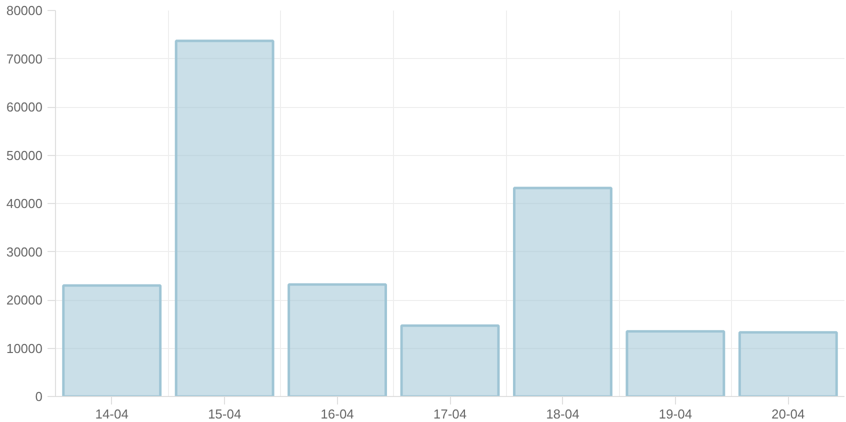 Image resolution: width=846 pixels, height=422 pixels. What do you see at coordinates (225, 414) in the screenshot?
I see `x-tick-label: 15-04` at bounding box center [225, 414].